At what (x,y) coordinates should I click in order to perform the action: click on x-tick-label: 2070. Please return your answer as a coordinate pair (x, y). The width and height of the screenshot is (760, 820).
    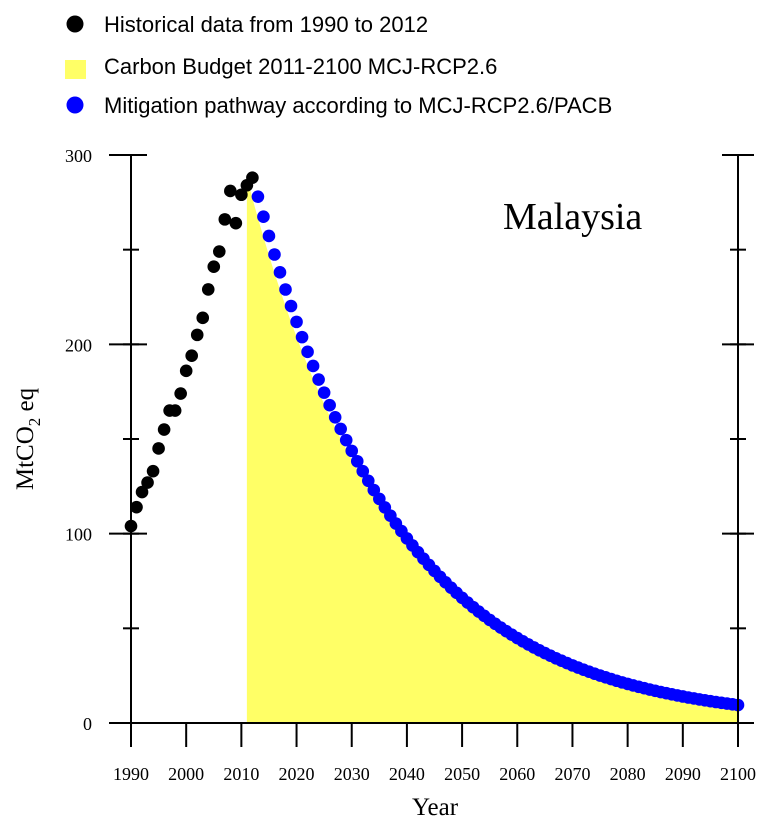
    Looking at the image, I should click on (572, 774).